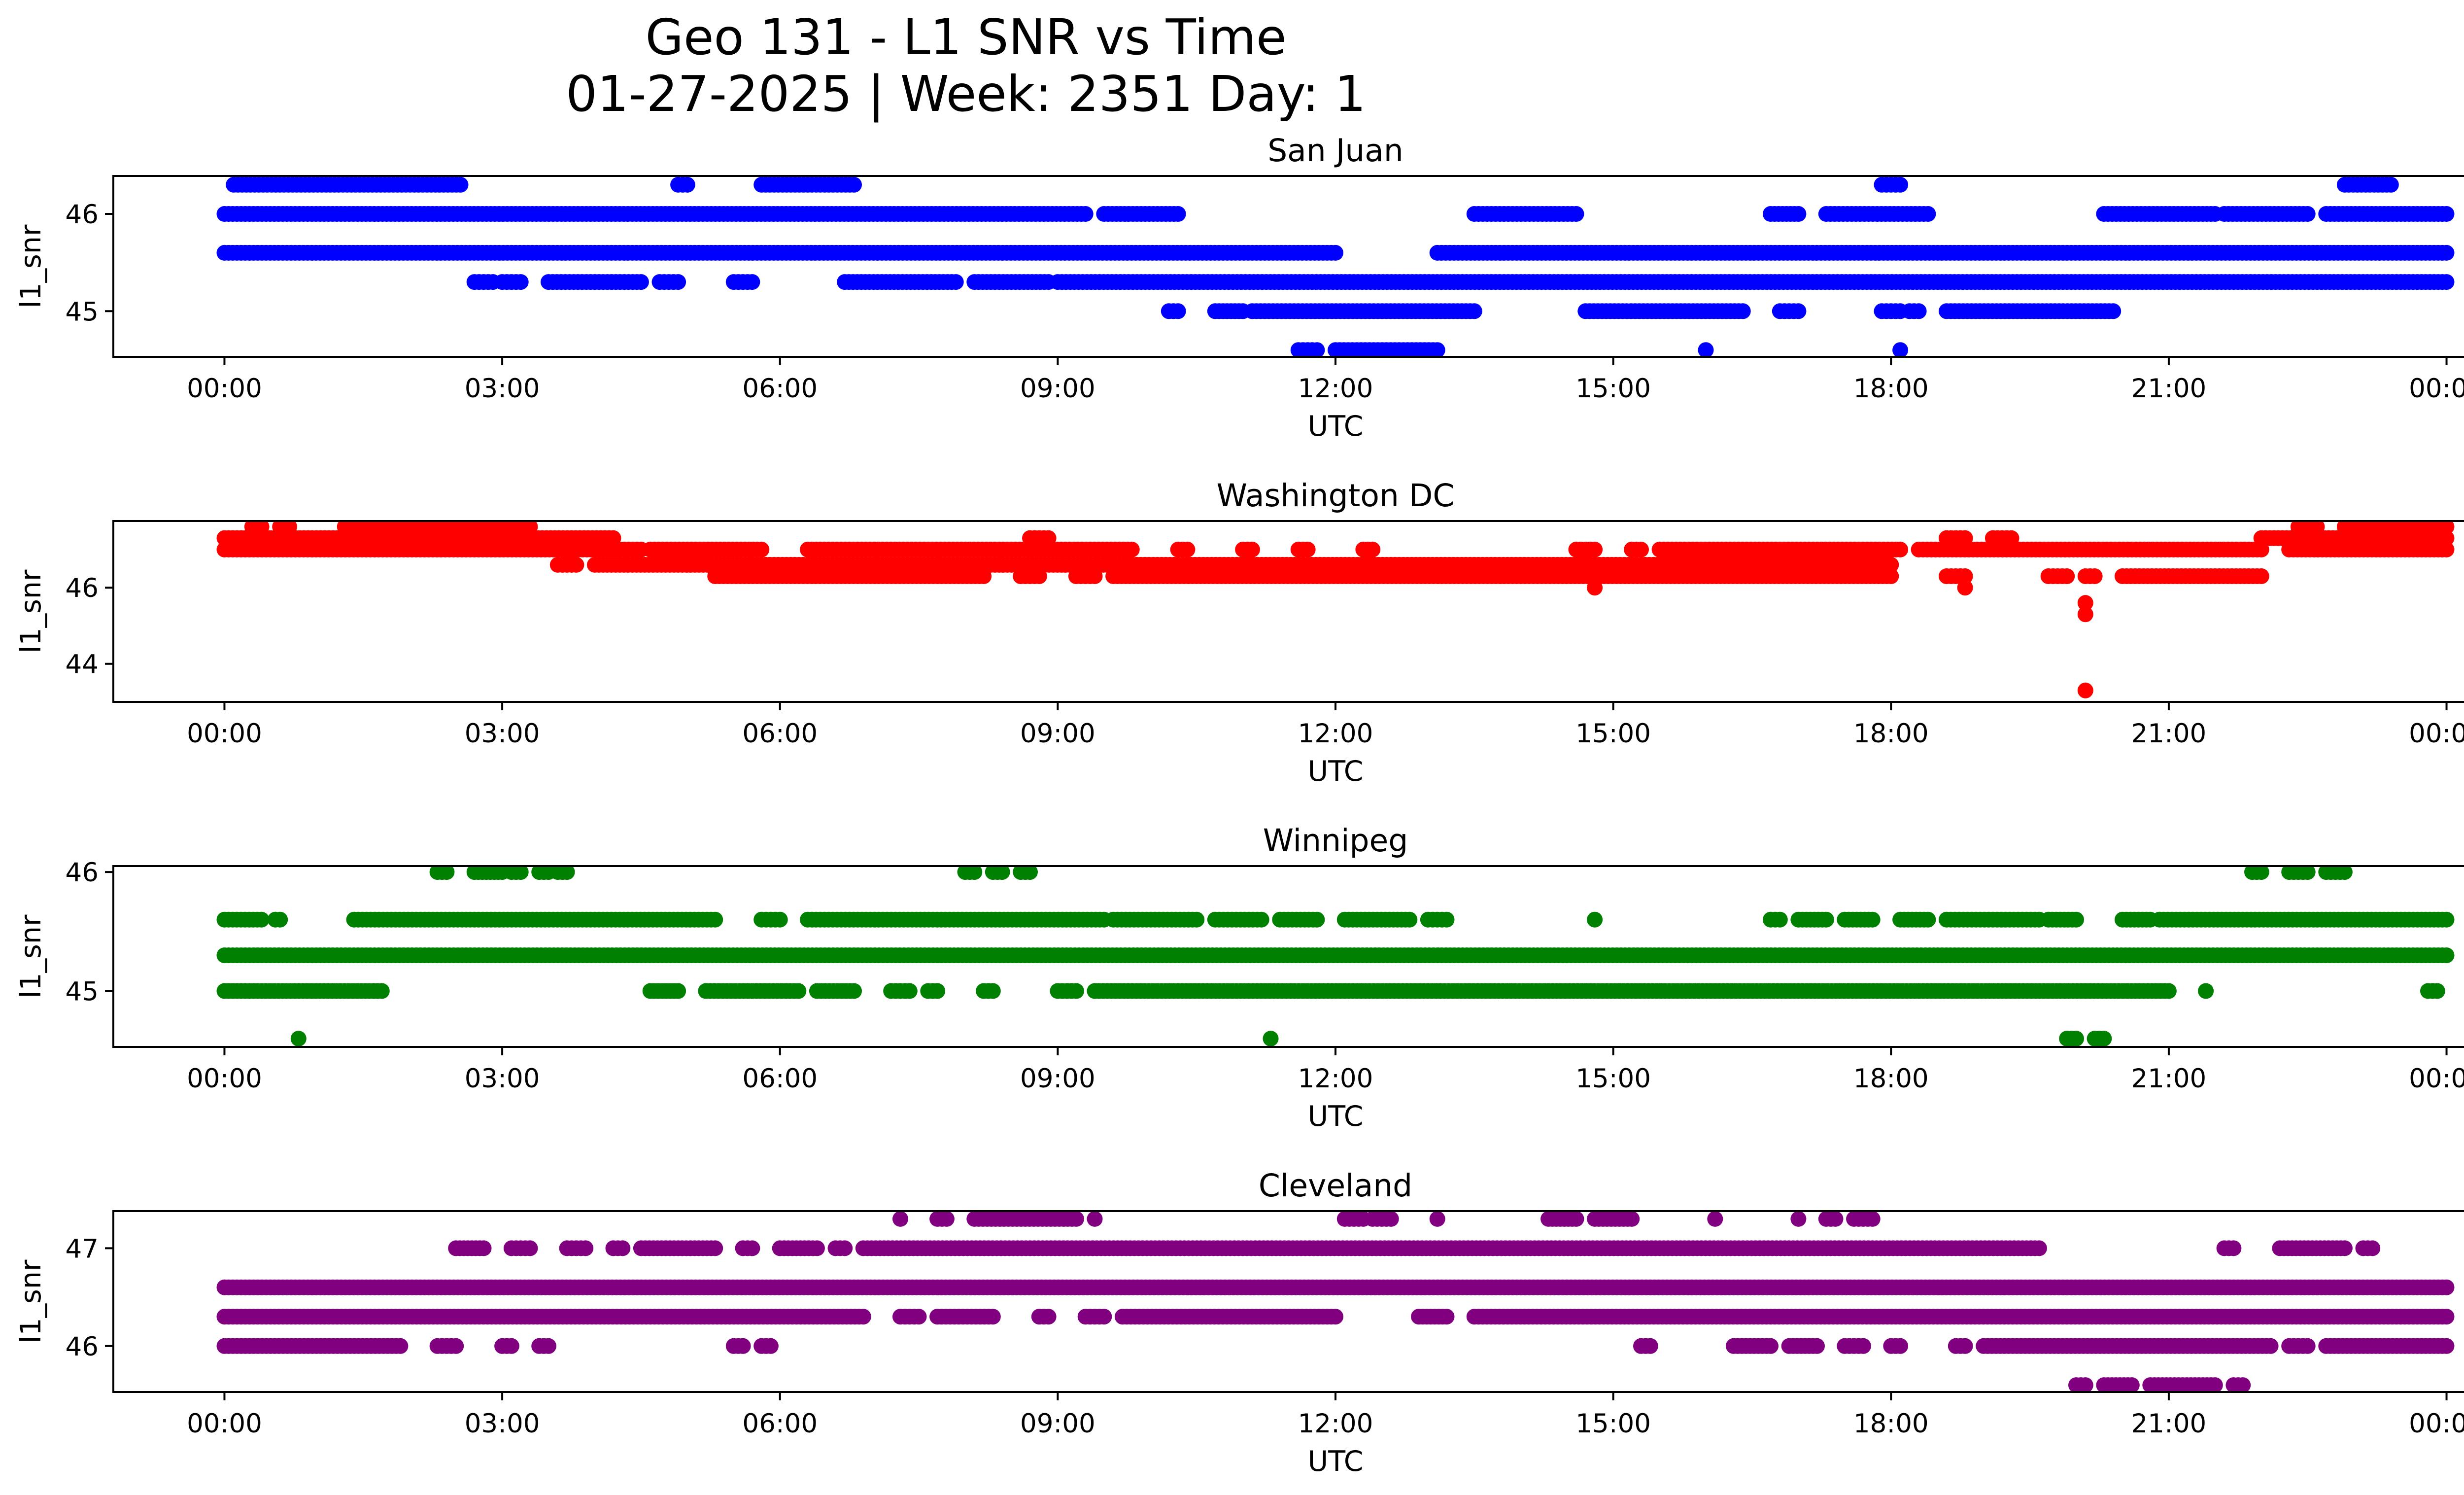 The width and height of the screenshot is (2464, 1495). What do you see at coordinates (82, 992) in the screenshot?
I see `y-tick-label: 45` at bounding box center [82, 992].